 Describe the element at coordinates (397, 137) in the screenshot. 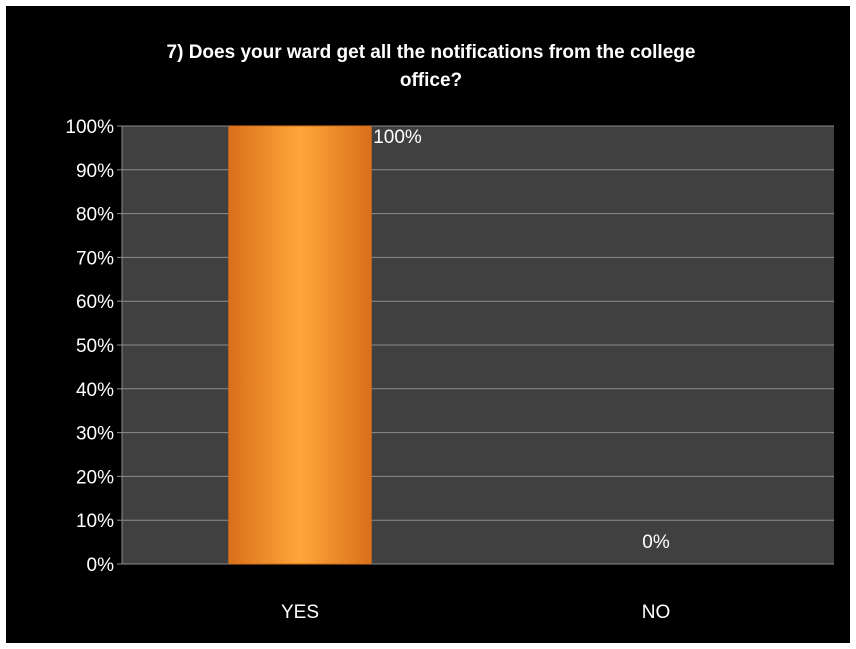

I see `data-label-yes: 100%` at that location.